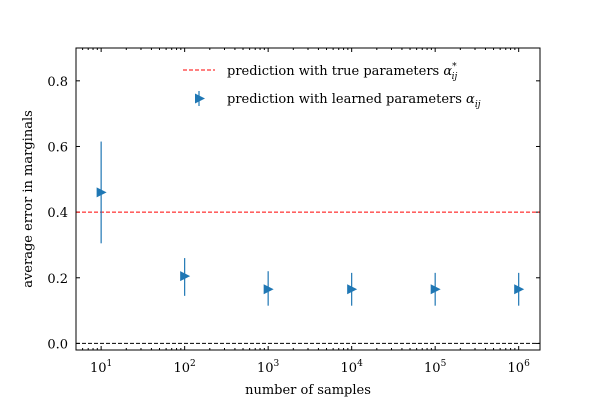 This screenshot has width=600, height=400. What do you see at coordinates (28, 199) in the screenshot?
I see `y-axis-label: average error in marginals` at bounding box center [28, 199].